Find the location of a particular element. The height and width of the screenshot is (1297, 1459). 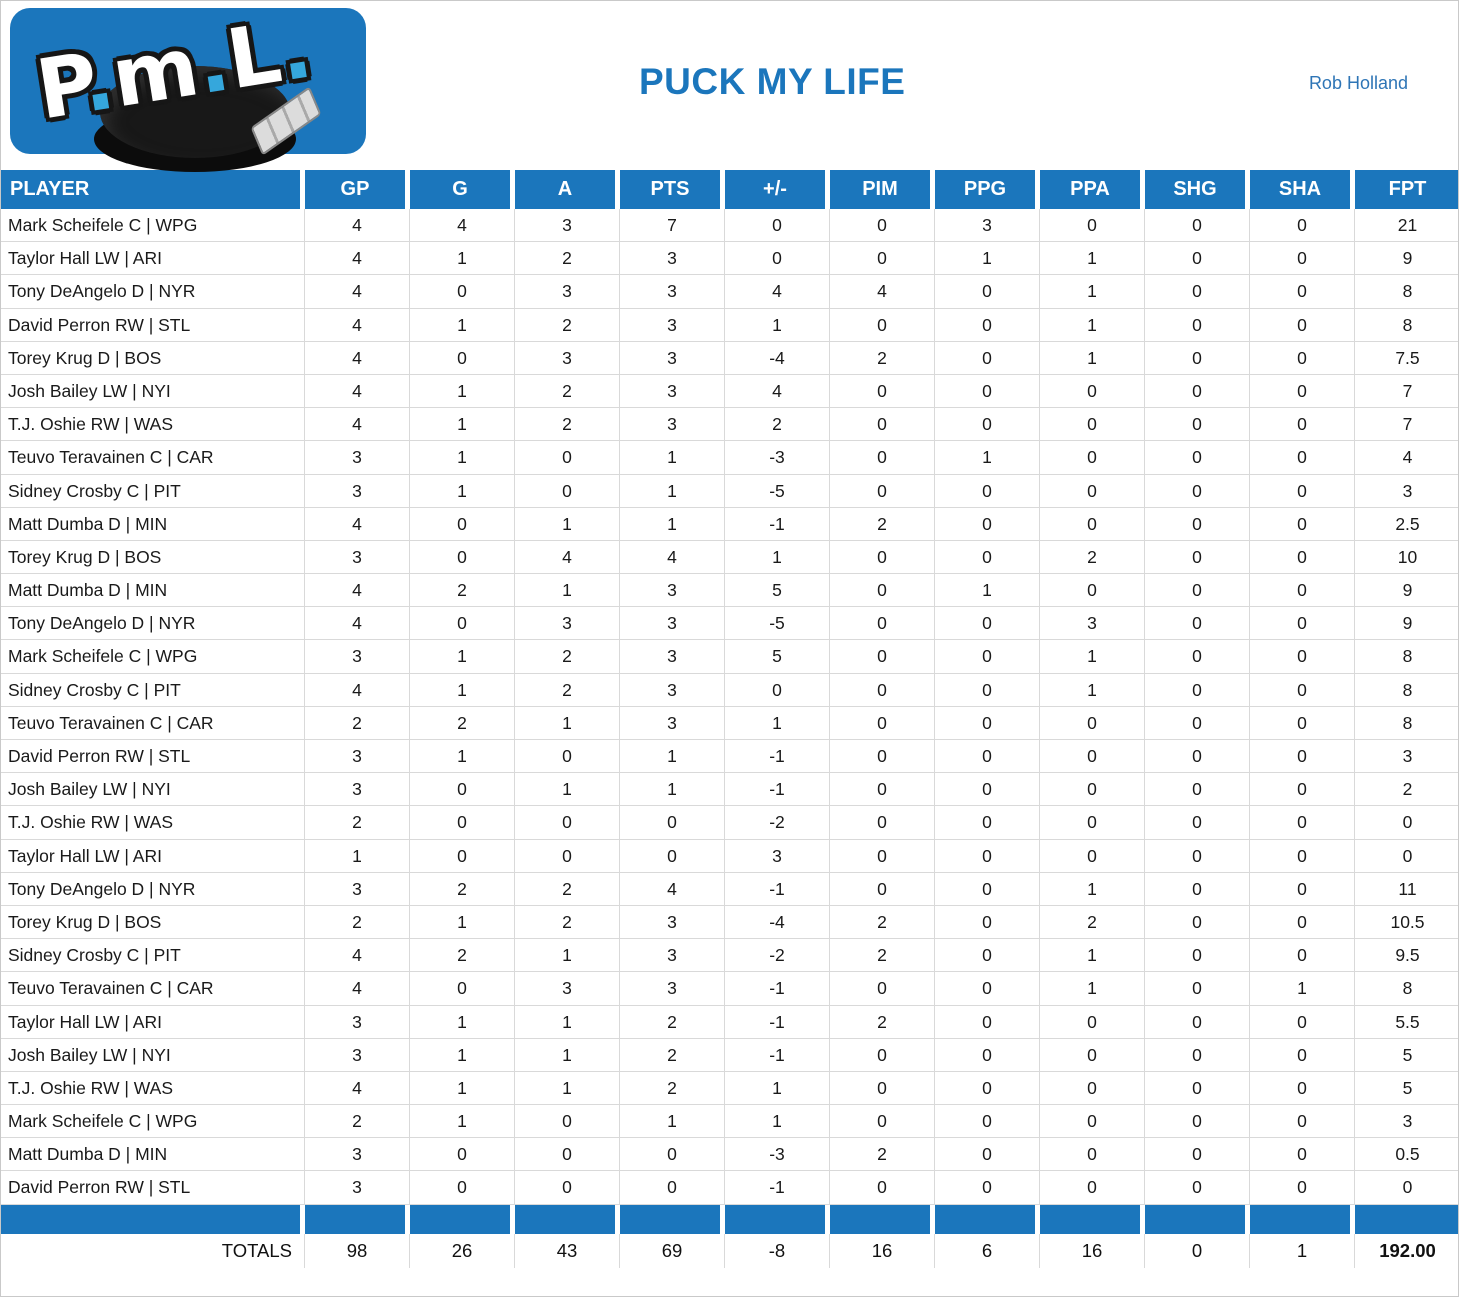

column-header-gp: GP is located at coordinates (357, 189).